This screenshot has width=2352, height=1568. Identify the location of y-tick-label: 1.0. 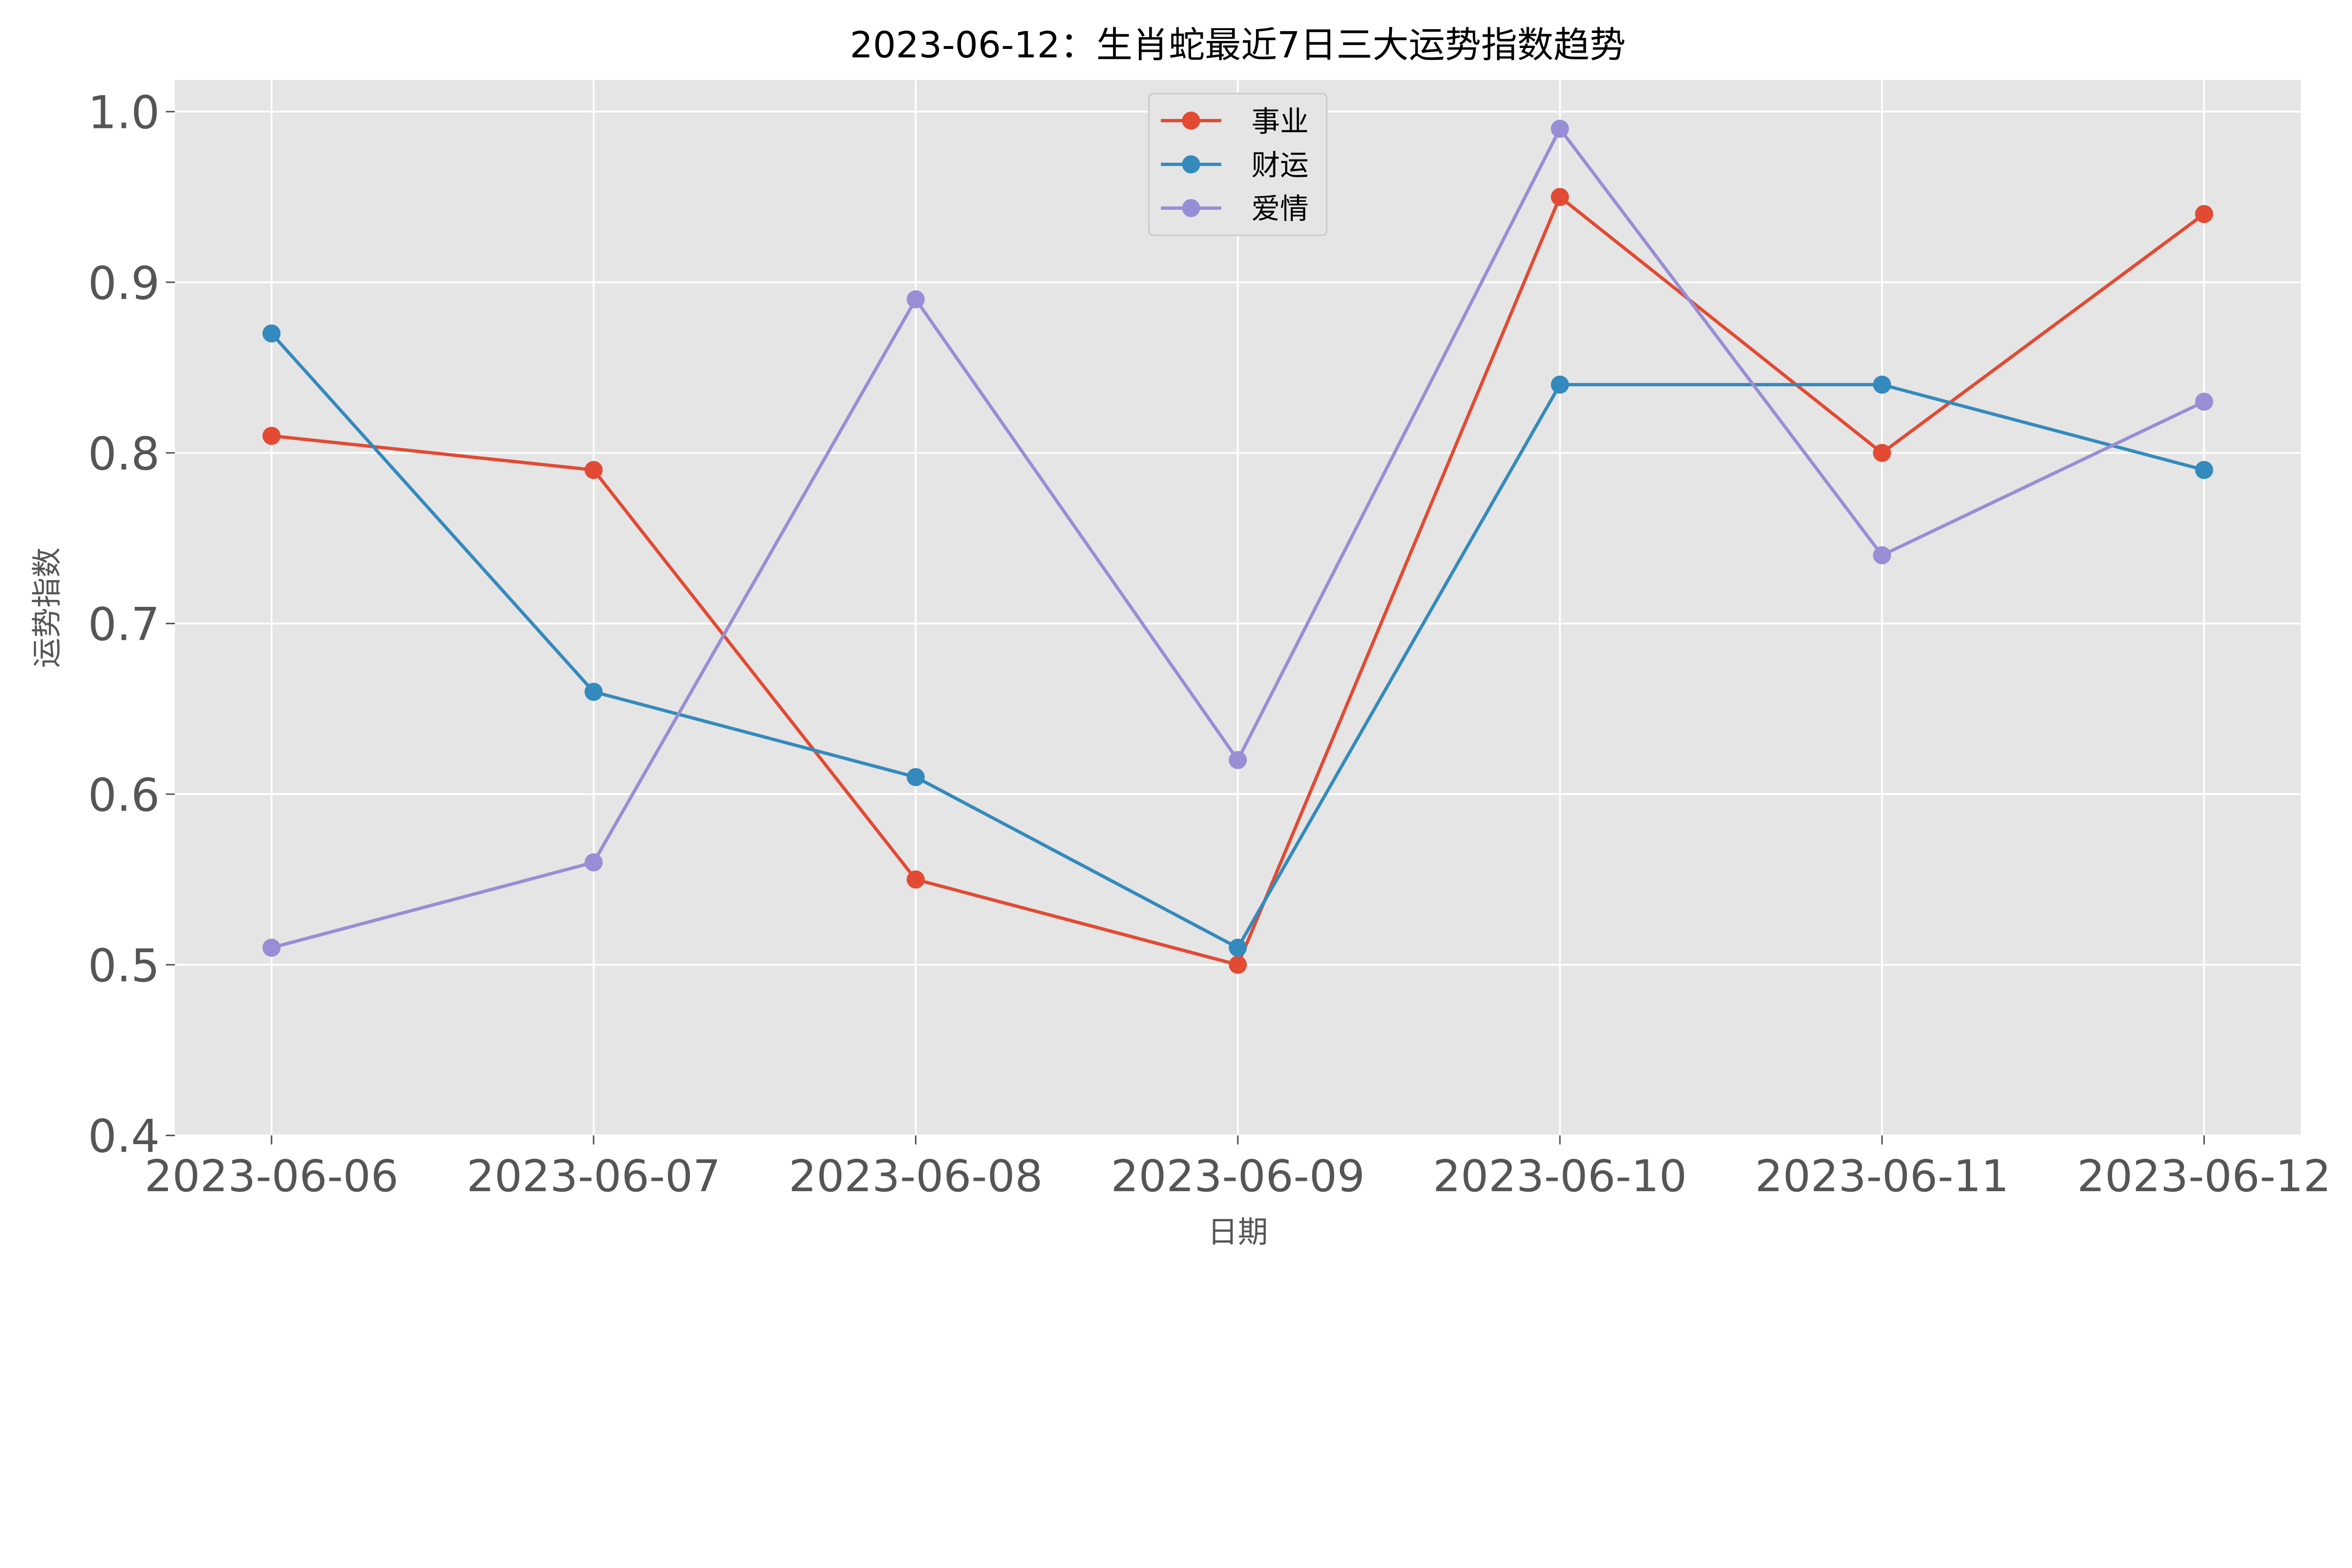
(124, 113).